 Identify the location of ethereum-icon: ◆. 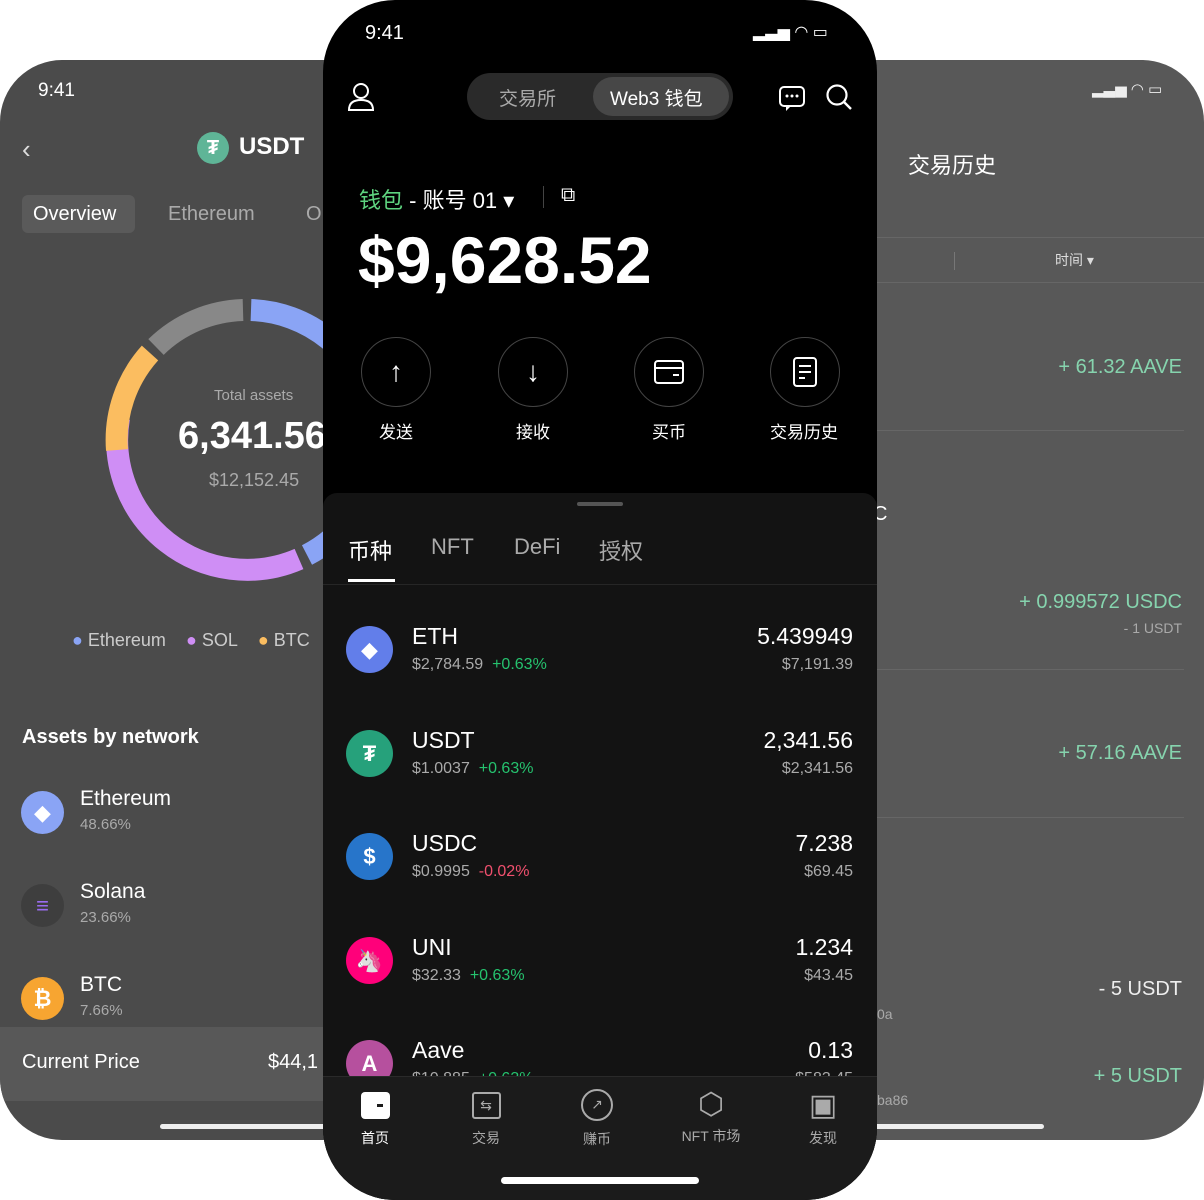
(42, 812).